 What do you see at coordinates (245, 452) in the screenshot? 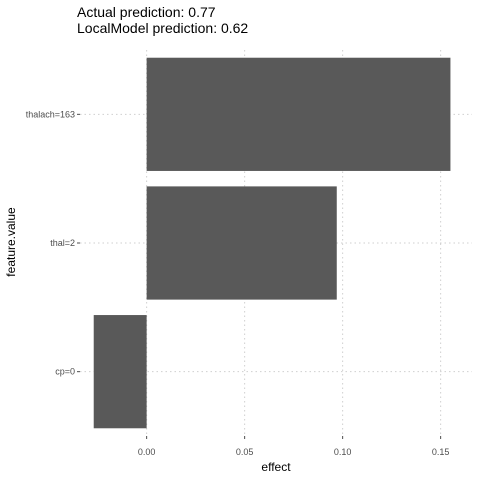
I see `x-tick-label: 0.05` at bounding box center [245, 452].